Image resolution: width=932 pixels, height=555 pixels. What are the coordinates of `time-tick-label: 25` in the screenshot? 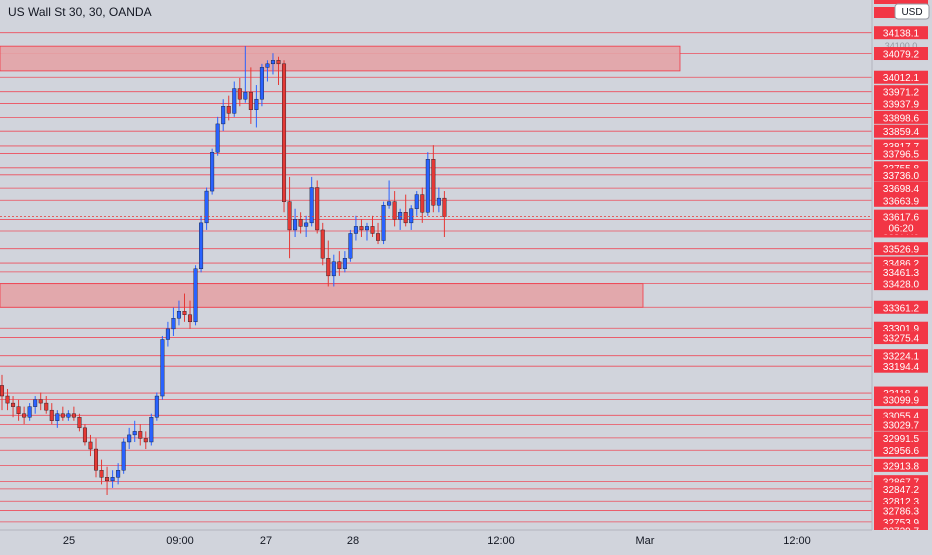 It's located at (69, 541).